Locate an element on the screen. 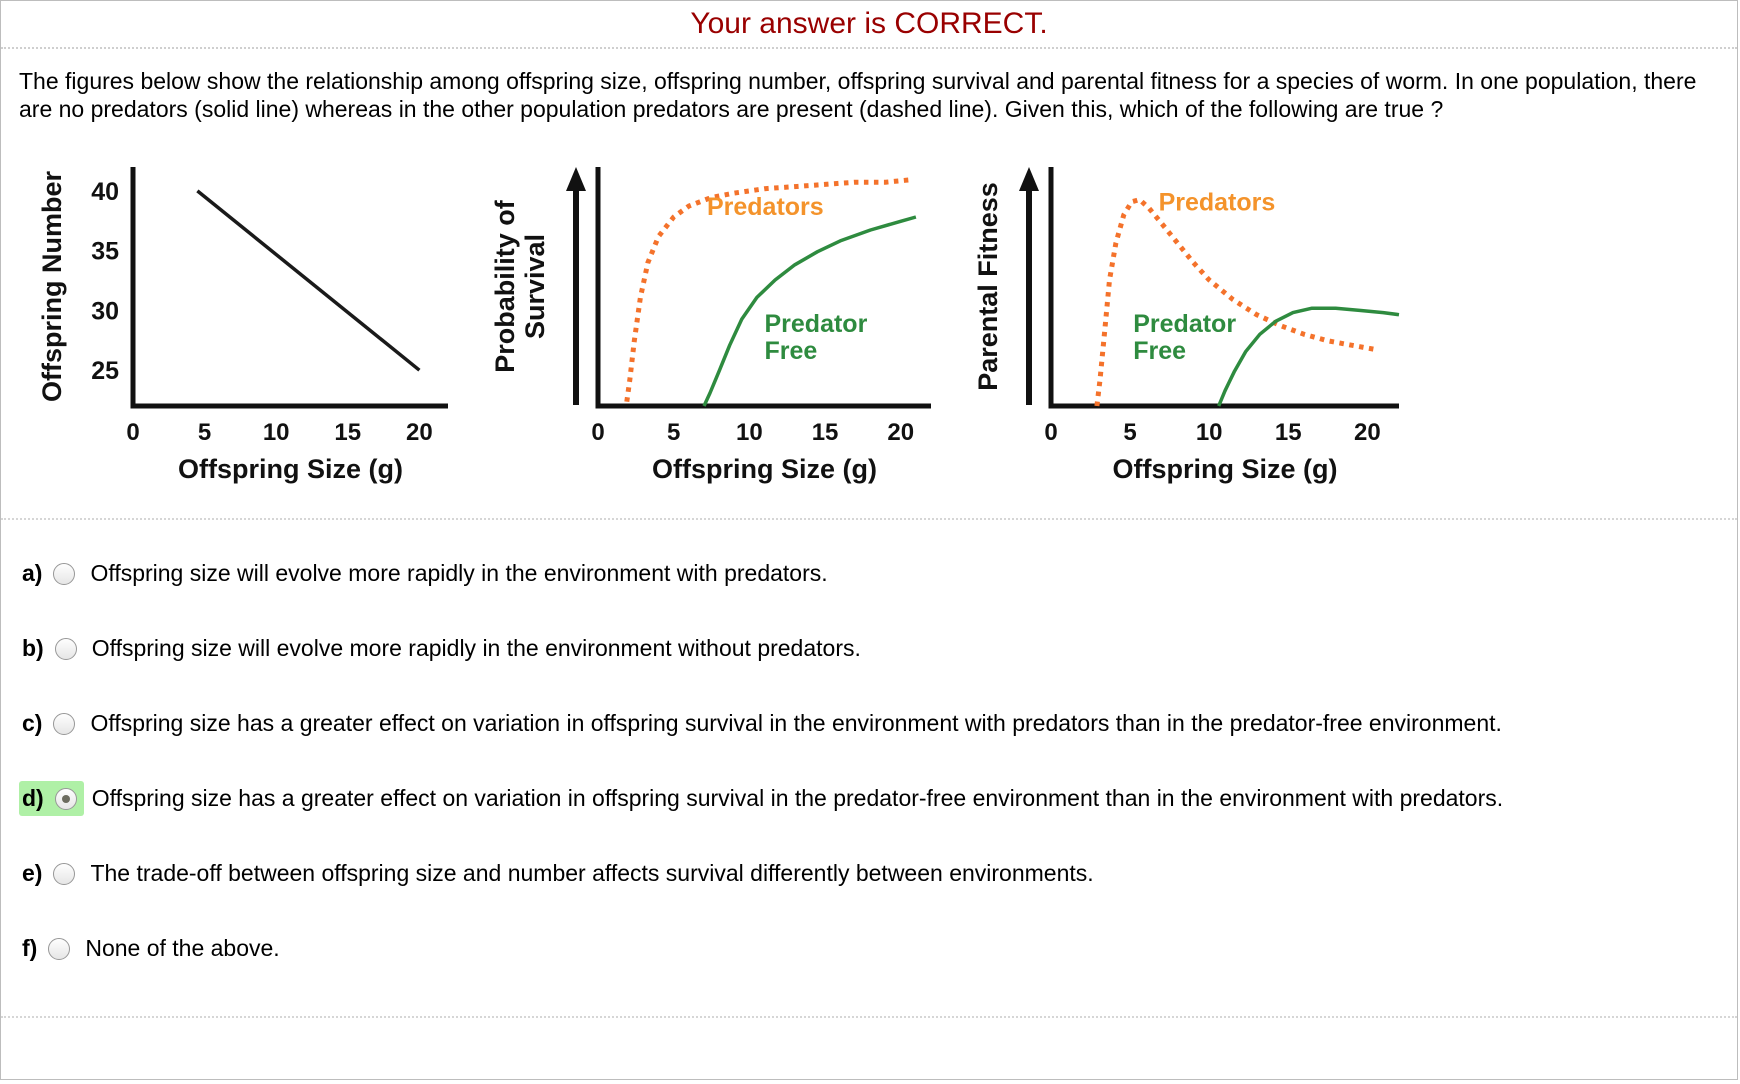 The width and height of the screenshot is (1740, 1084). option-selector: b) is located at coordinates (51, 648).